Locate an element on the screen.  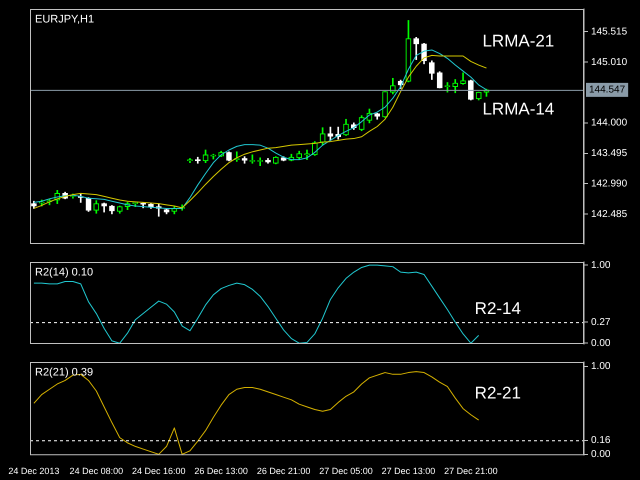
chart-title: EURJPY,H1 is located at coordinates (64, 20).